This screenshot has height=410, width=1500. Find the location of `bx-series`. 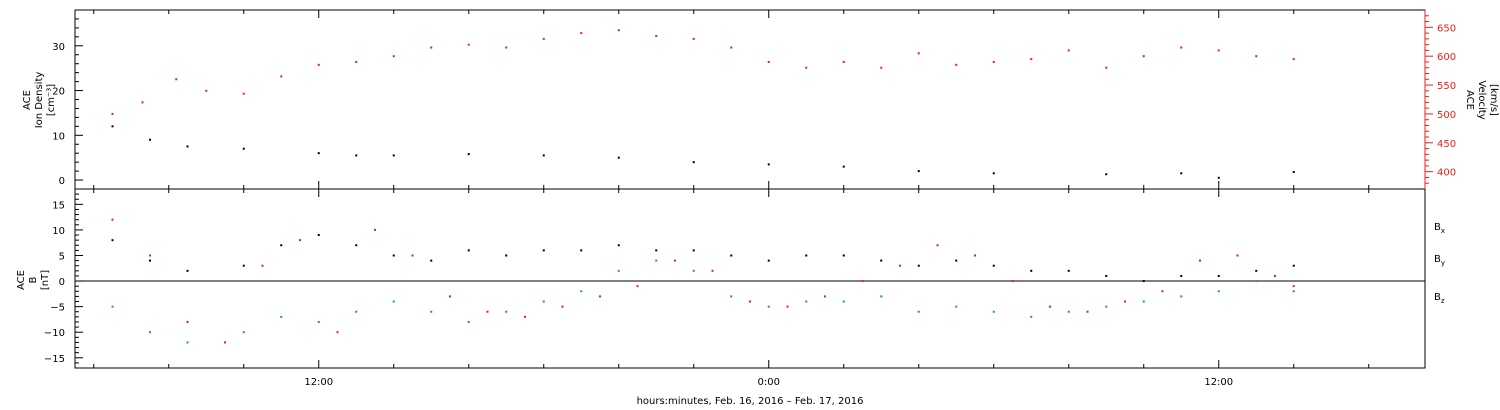

bx-series is located at coordinates (703, 258).